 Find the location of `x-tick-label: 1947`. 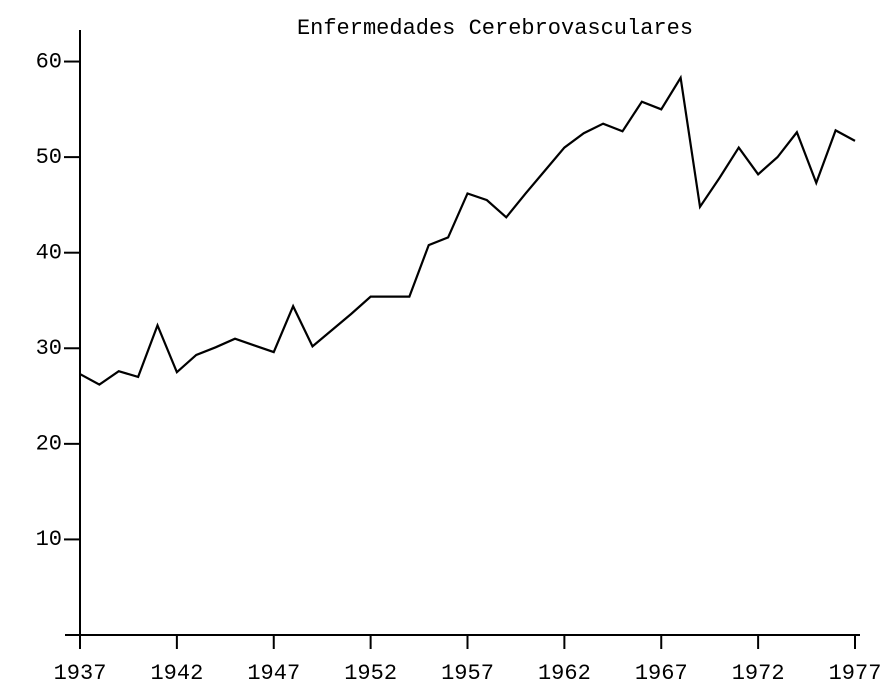

x-tick-label: 1947 is located at coordinates (273, 673).